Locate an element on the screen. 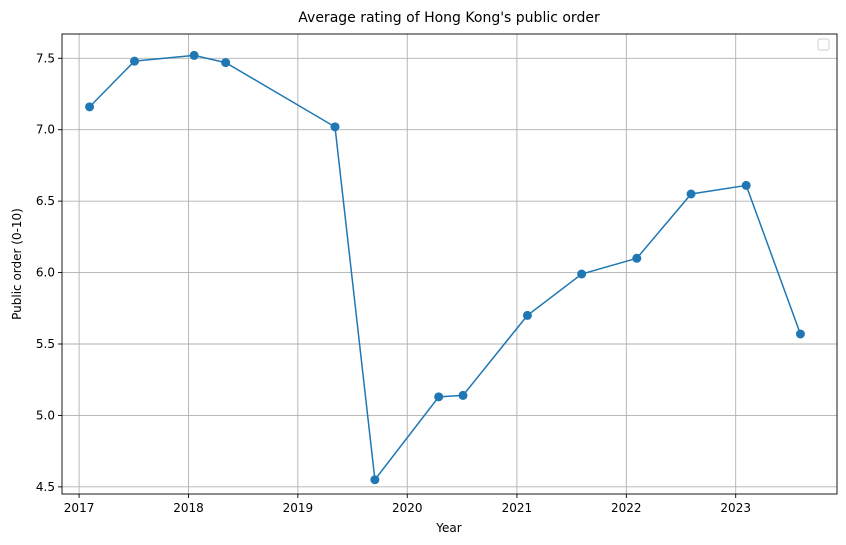  y-tick-label: 5.0 is located at coordinates (45, 415).